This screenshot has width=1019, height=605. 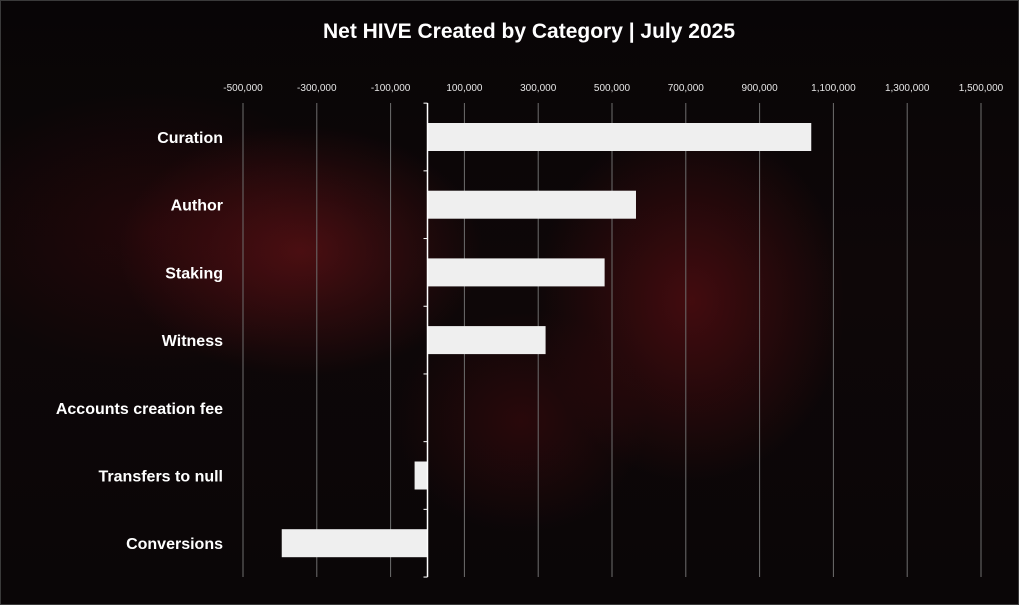 What do you see at coordinates (192, 341) in the screenshot?
I see `category-label: Witness` at bounding box center [192, 341].